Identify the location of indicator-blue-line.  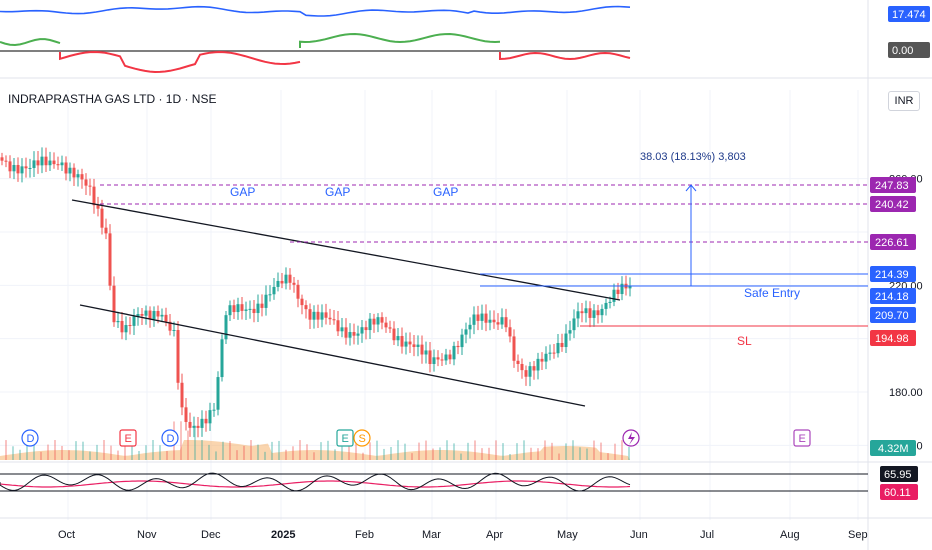
(315, 11).